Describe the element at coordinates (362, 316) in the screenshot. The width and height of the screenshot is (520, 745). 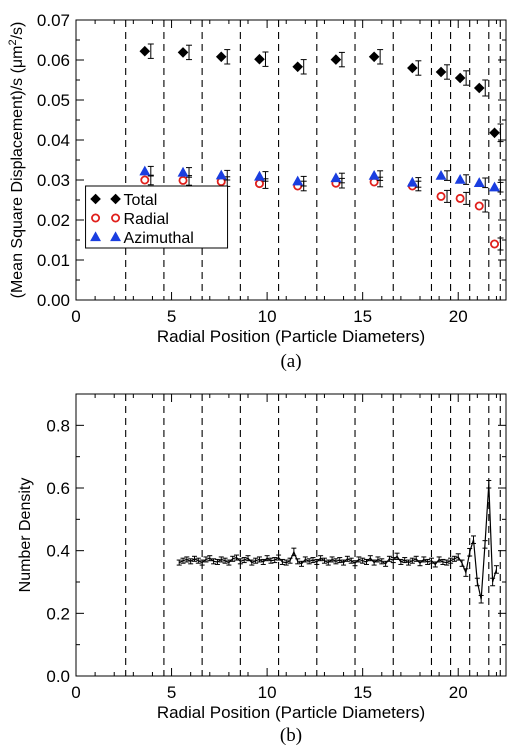
I see `panel-a-x-tick-label-3: 15` at that location.